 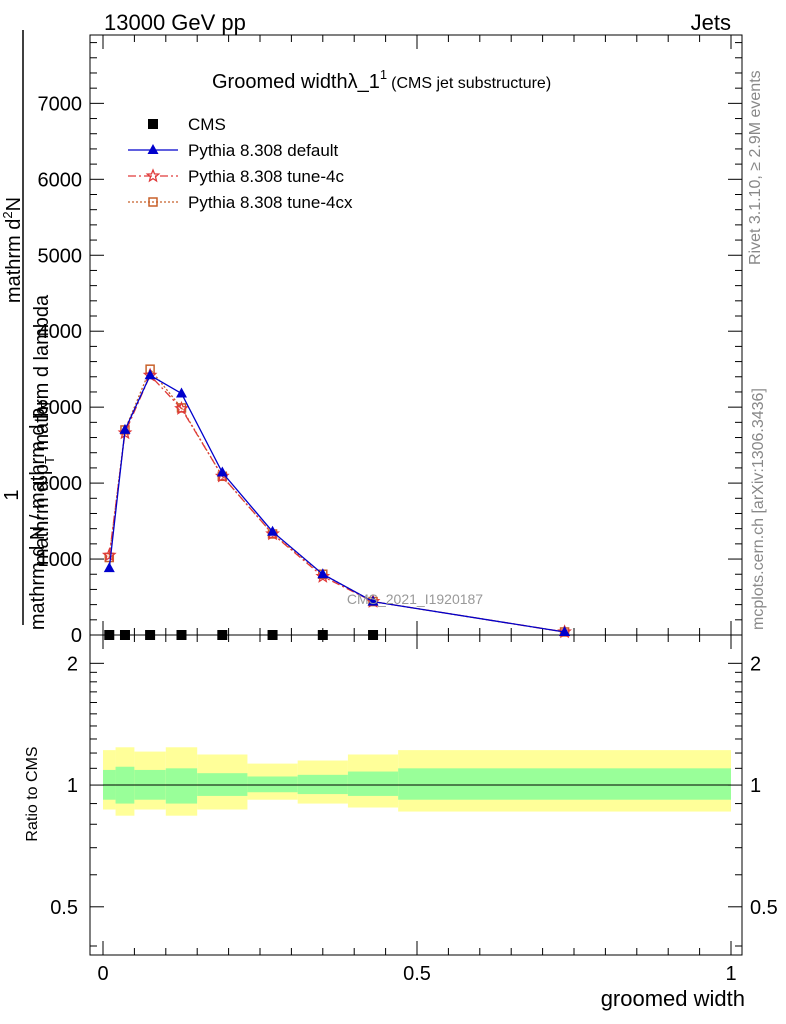 I want to click on legend-label: Pythia 8.308 default, so click(x=263, y=150).